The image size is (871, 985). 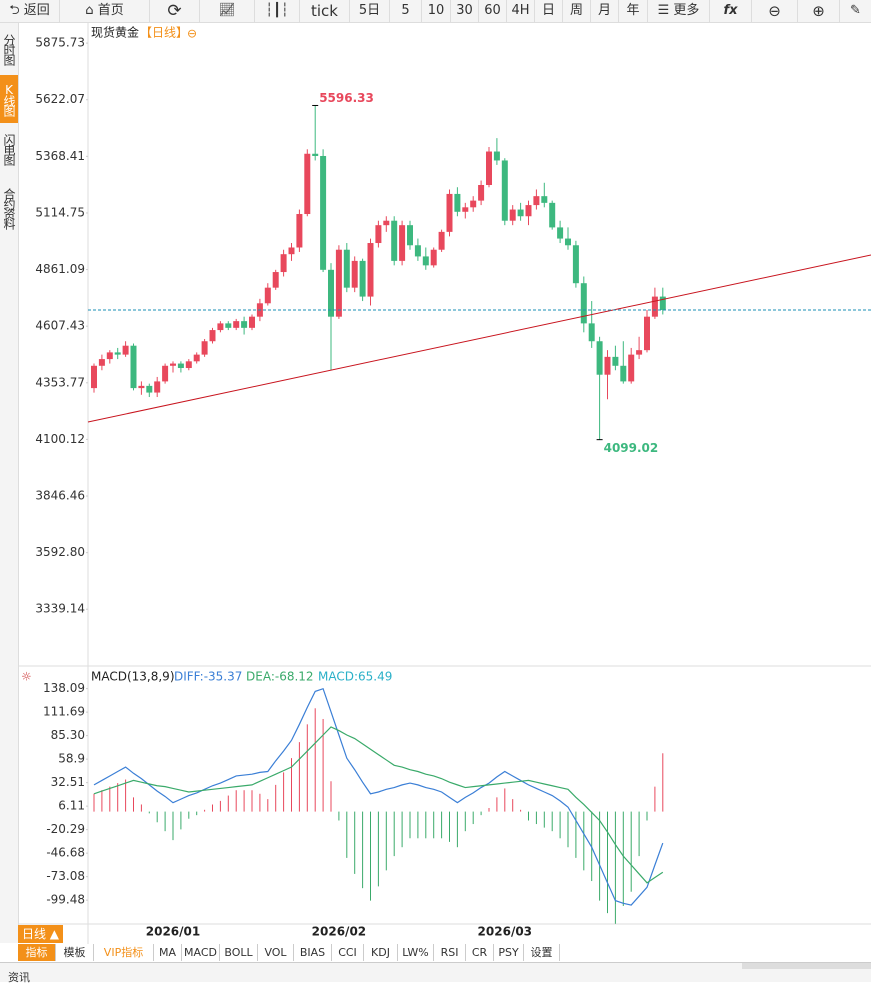 What do you see at coordinates (542, 952) in the screenshot?
I see `indicator-tab: 设置` at bounding box center [542, 952].